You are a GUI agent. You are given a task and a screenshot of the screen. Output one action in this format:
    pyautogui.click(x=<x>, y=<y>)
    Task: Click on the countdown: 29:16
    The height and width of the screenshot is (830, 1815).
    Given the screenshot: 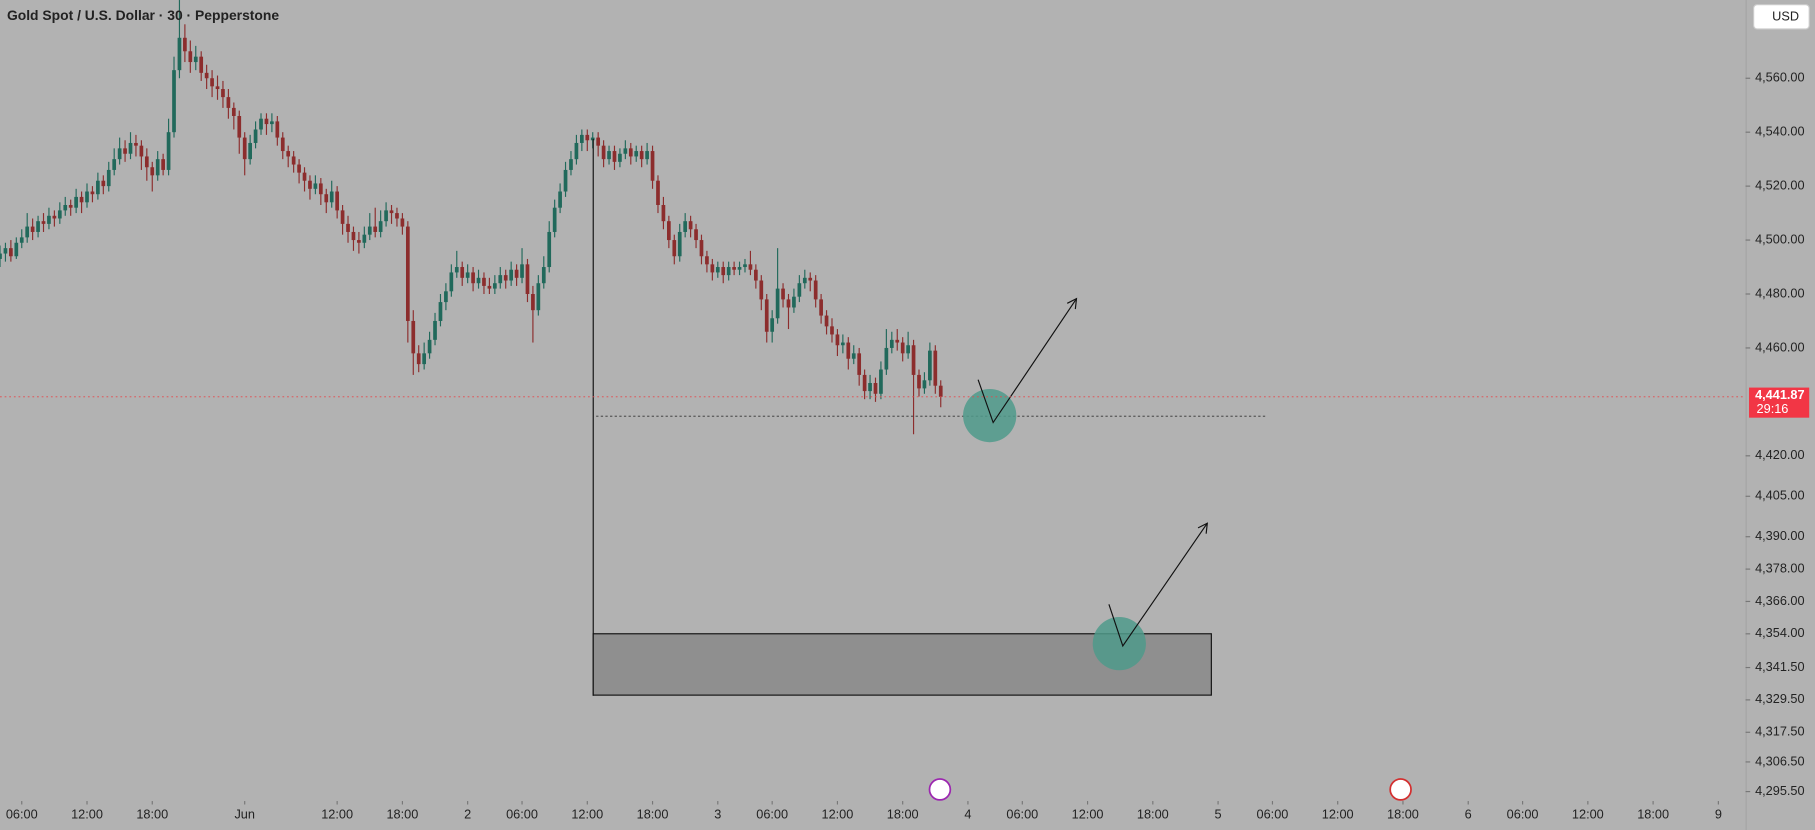 What is the action you would take?
    pyautogui.click(x=1773, y=408)
    